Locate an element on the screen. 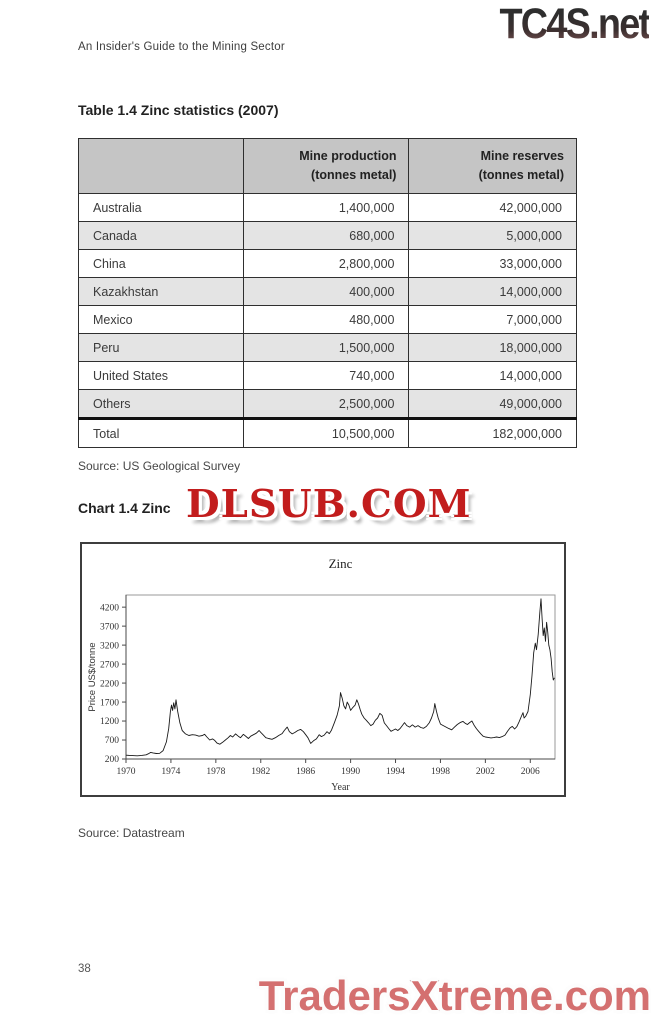 The image size is (651, 1024). table-row: Canada 680,000 5,000,000 is located at coordinates (327, 235).